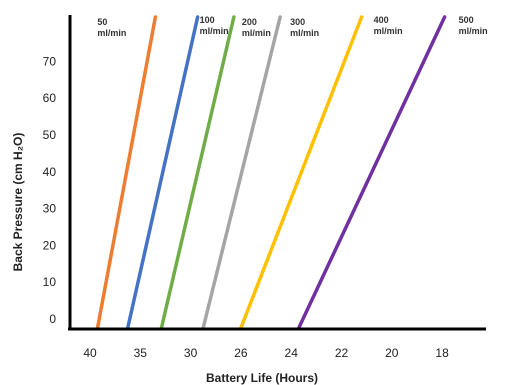 The height and width of the screenshot is (385, 523). Describe the element at coordinates (52, 319) in the screenshot. I see `y-tick-label: 0` at that location.